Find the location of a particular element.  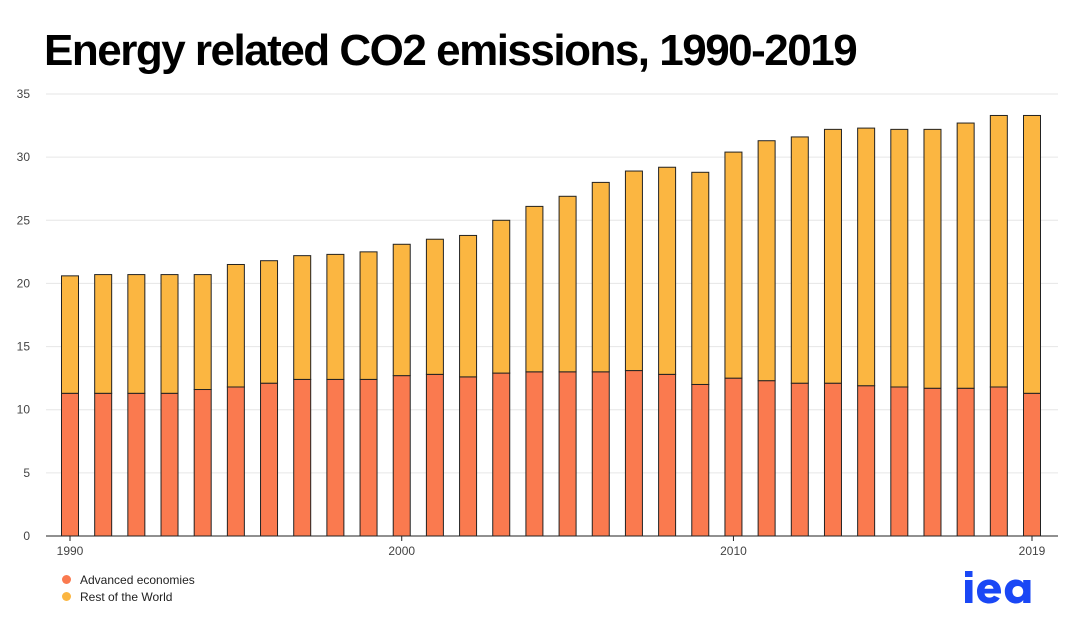

x-tick-label: 2010 is located at coordinates (733, 551).